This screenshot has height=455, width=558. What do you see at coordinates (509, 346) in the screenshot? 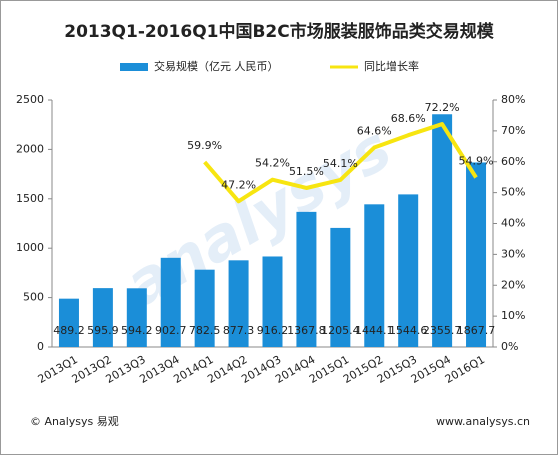
I see `y2-tick-label: 0%` at bounding box center [509, 346].